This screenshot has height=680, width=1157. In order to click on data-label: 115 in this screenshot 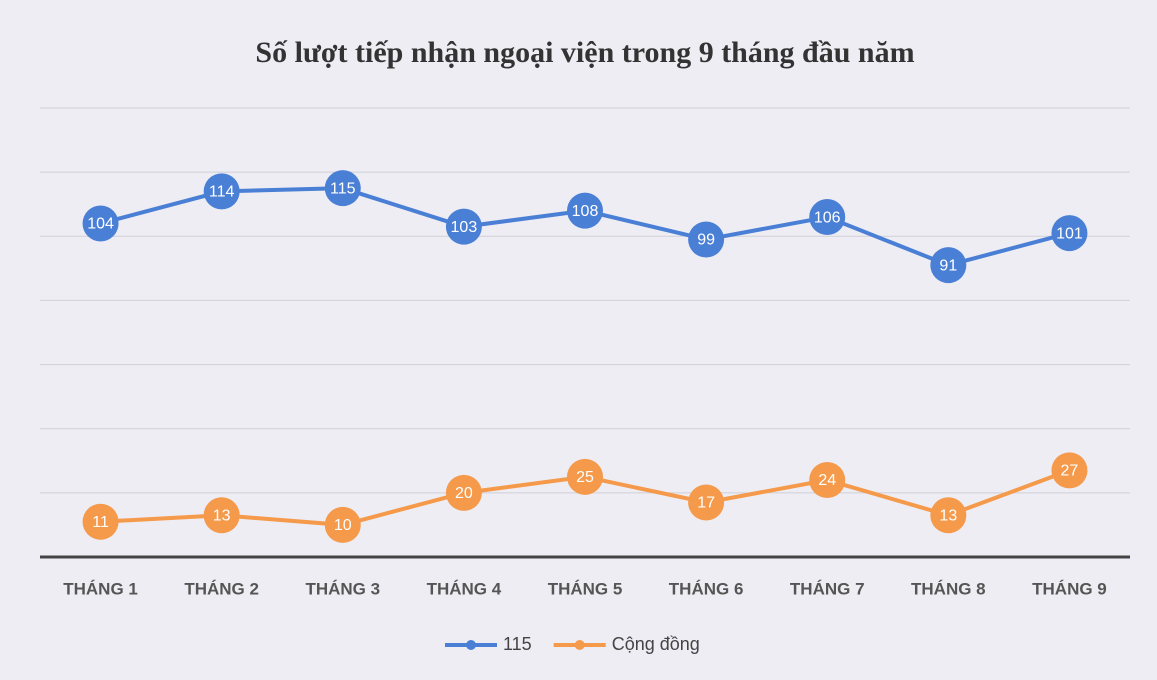, I will do `click(343, 188)`.